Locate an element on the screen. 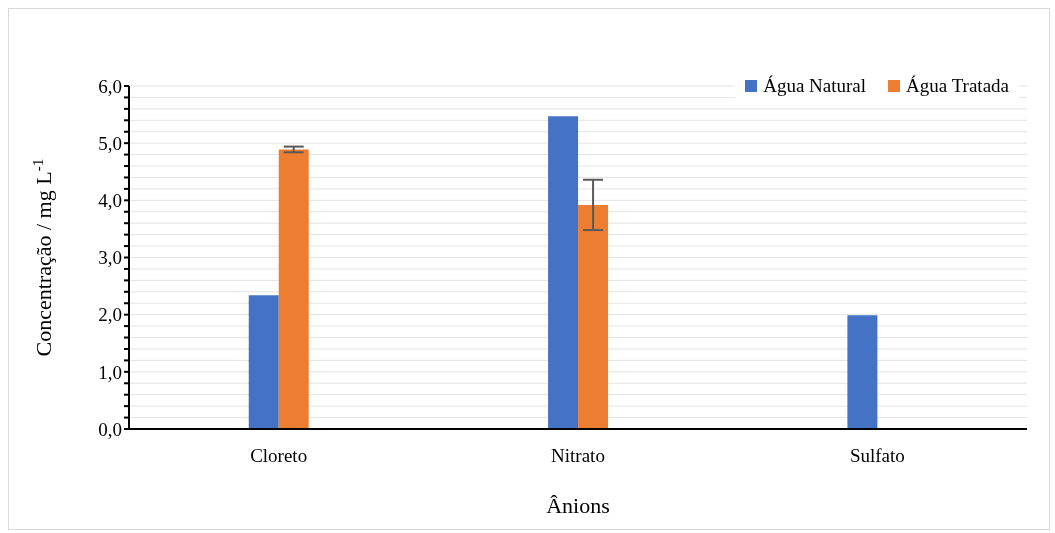  legend-label: Água Tratada is located at coordinates (957, 86).